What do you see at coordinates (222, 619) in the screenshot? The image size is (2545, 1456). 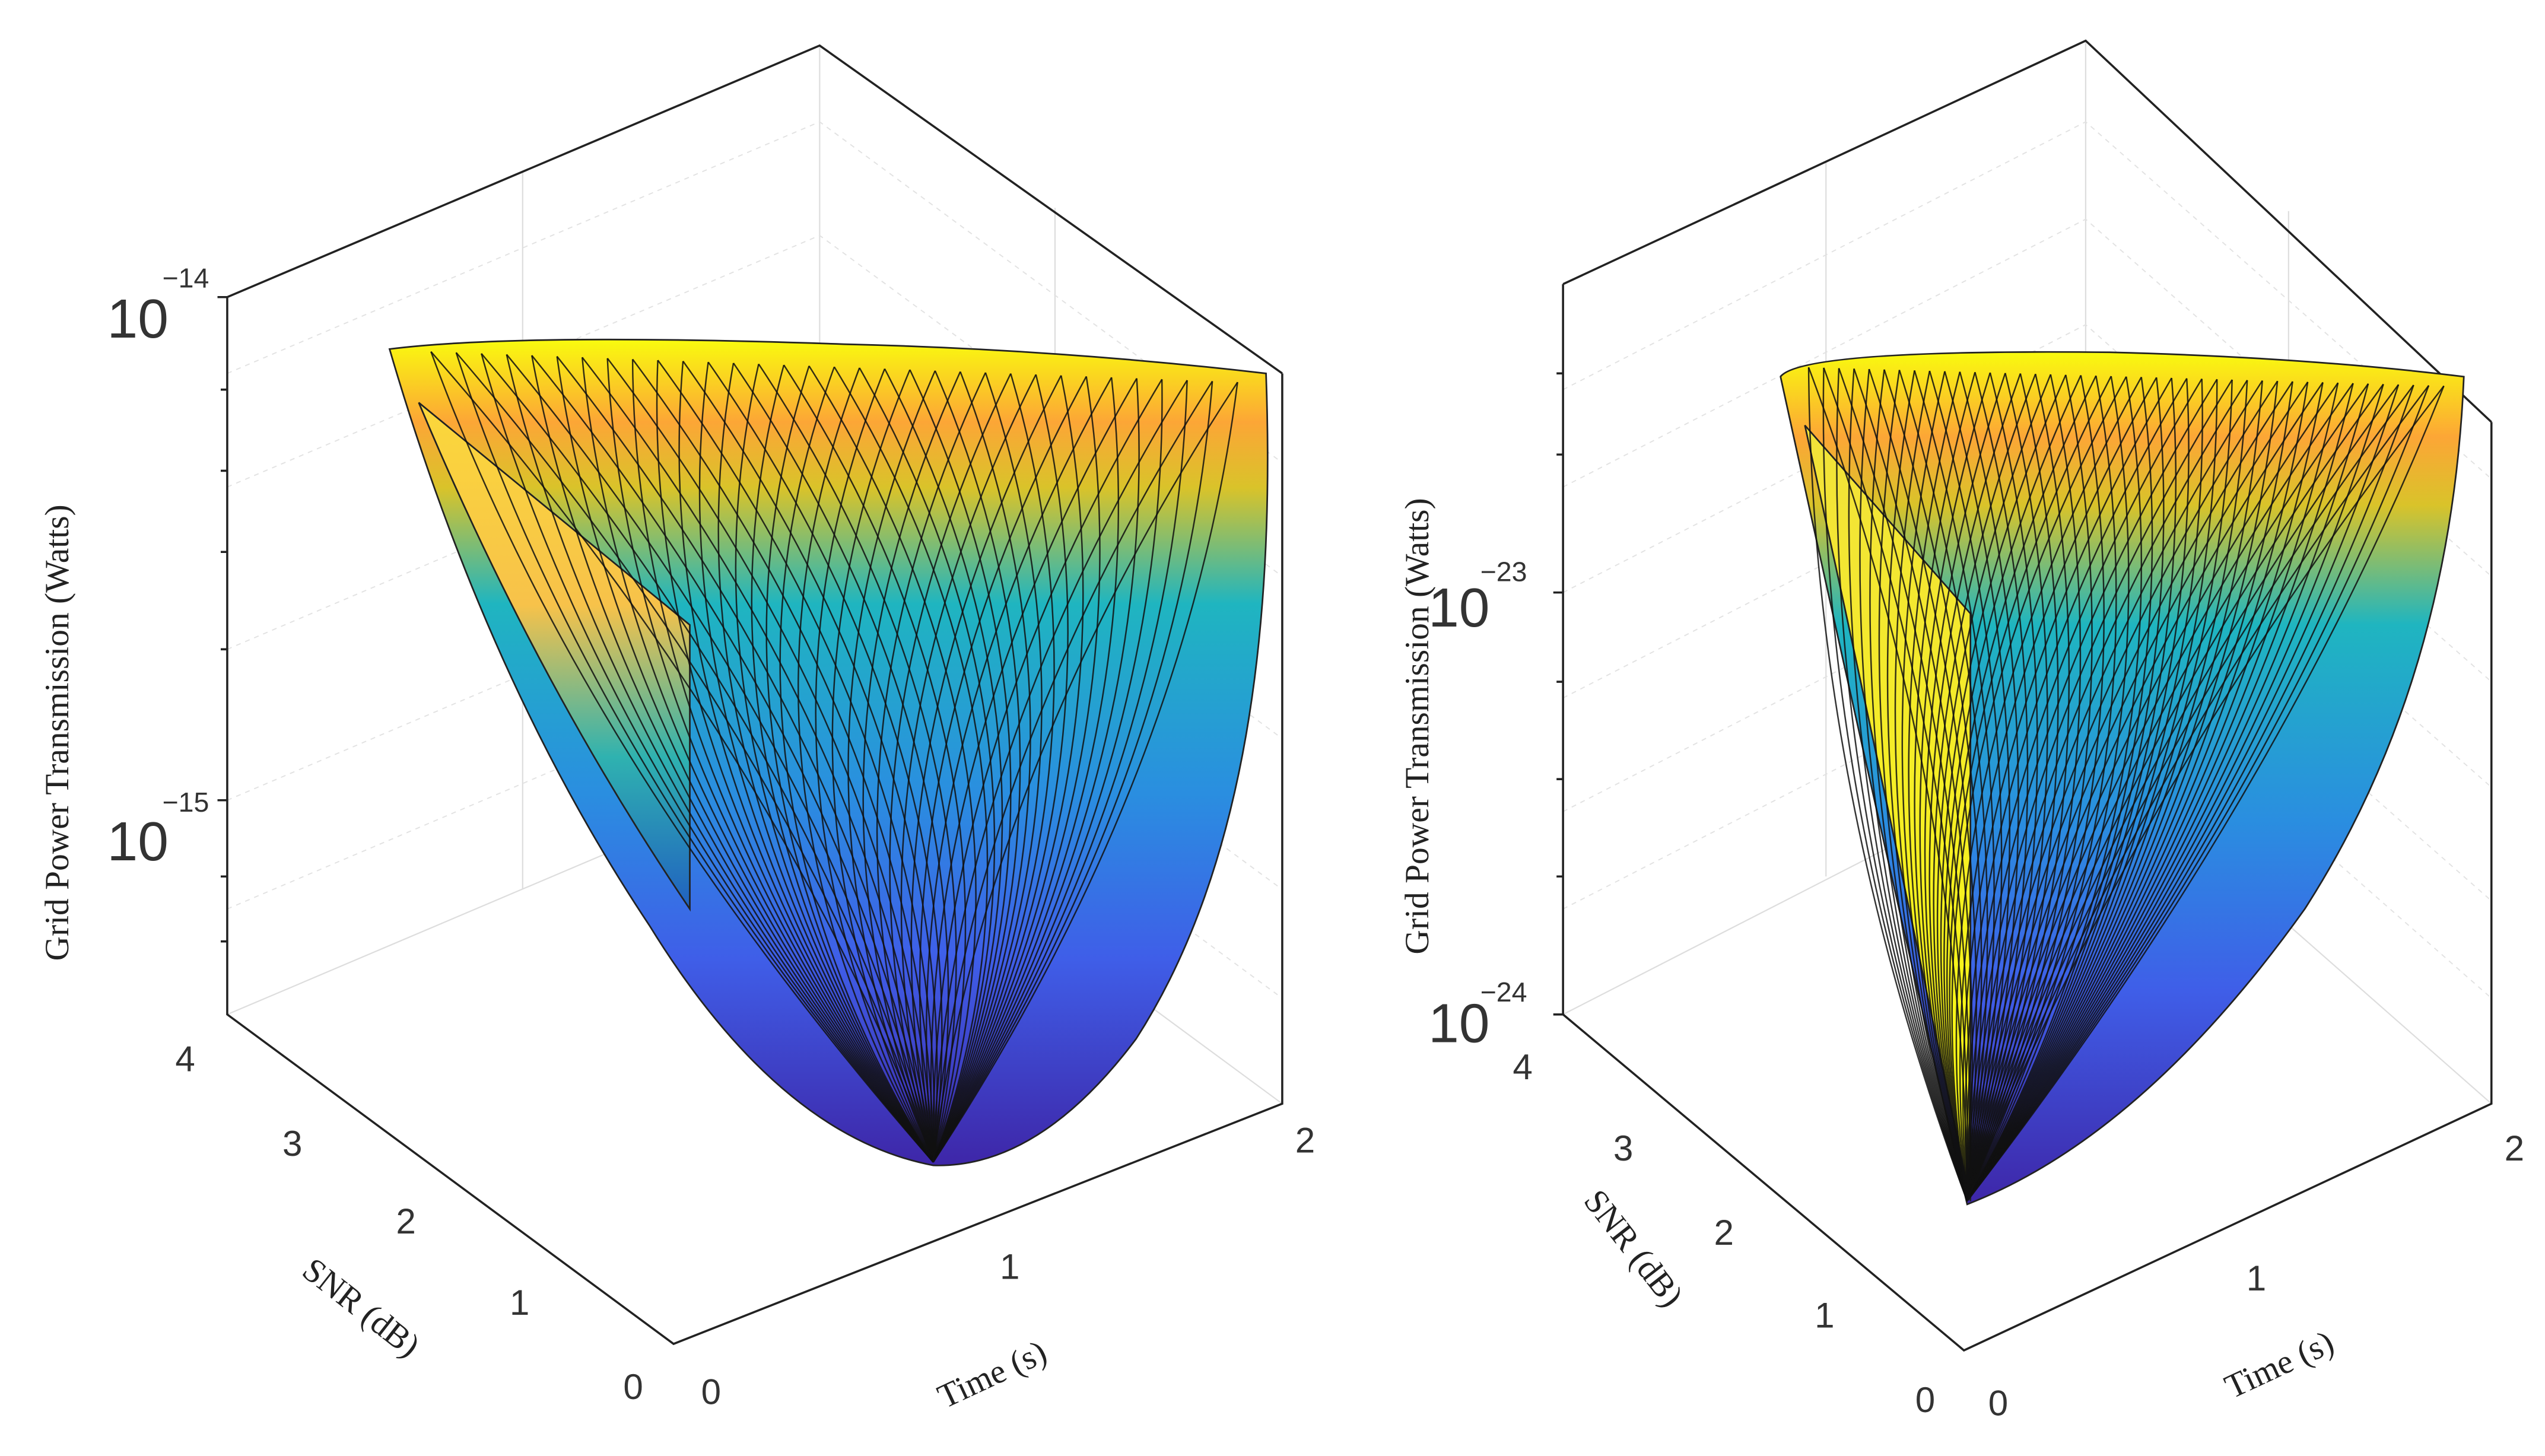 I see `z-ticks` at bounding box center [222, 619].